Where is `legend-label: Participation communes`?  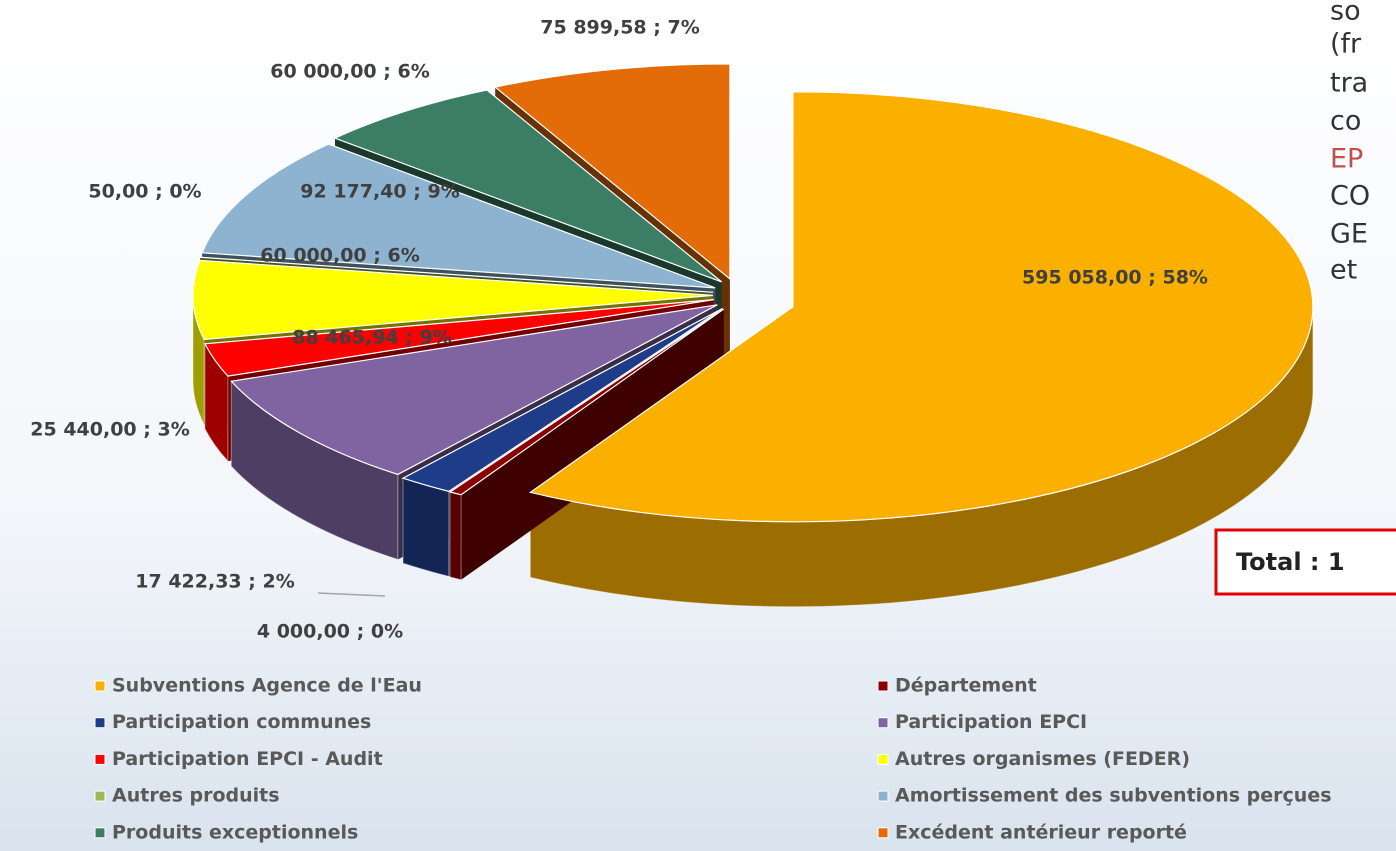 legend-label: Participation communes is located at coordinates (241, 722).